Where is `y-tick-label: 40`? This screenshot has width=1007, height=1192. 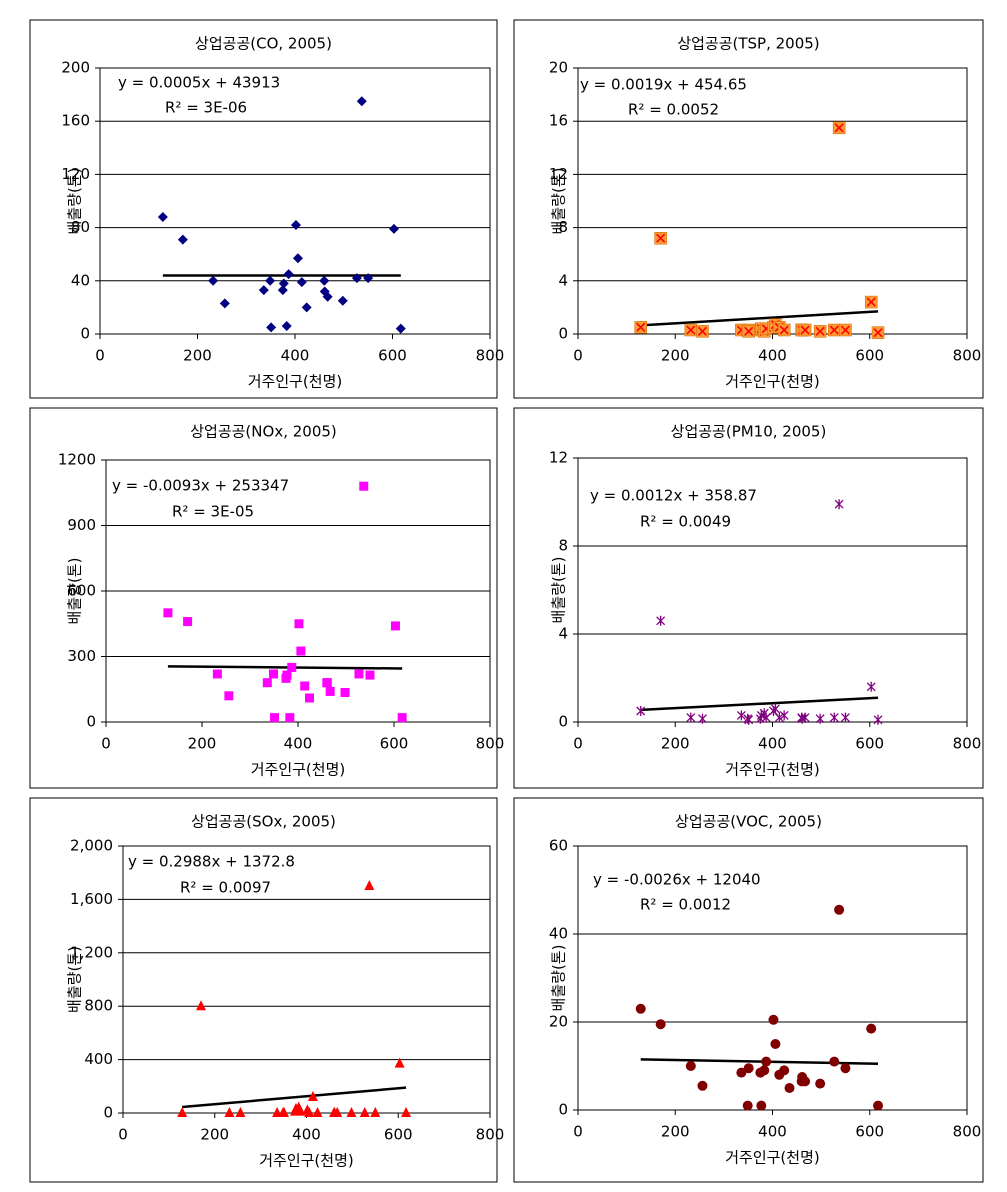 y-tick-label: 40 is located at coordinates (80, 280).